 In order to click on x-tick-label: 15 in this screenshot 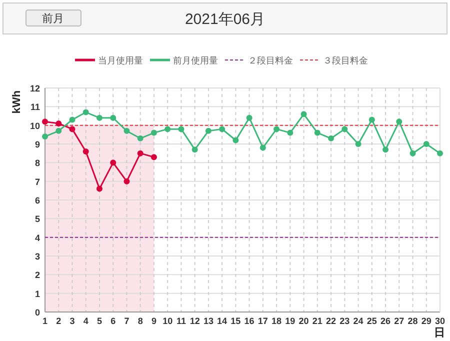, I will do `click(235, 321)`.